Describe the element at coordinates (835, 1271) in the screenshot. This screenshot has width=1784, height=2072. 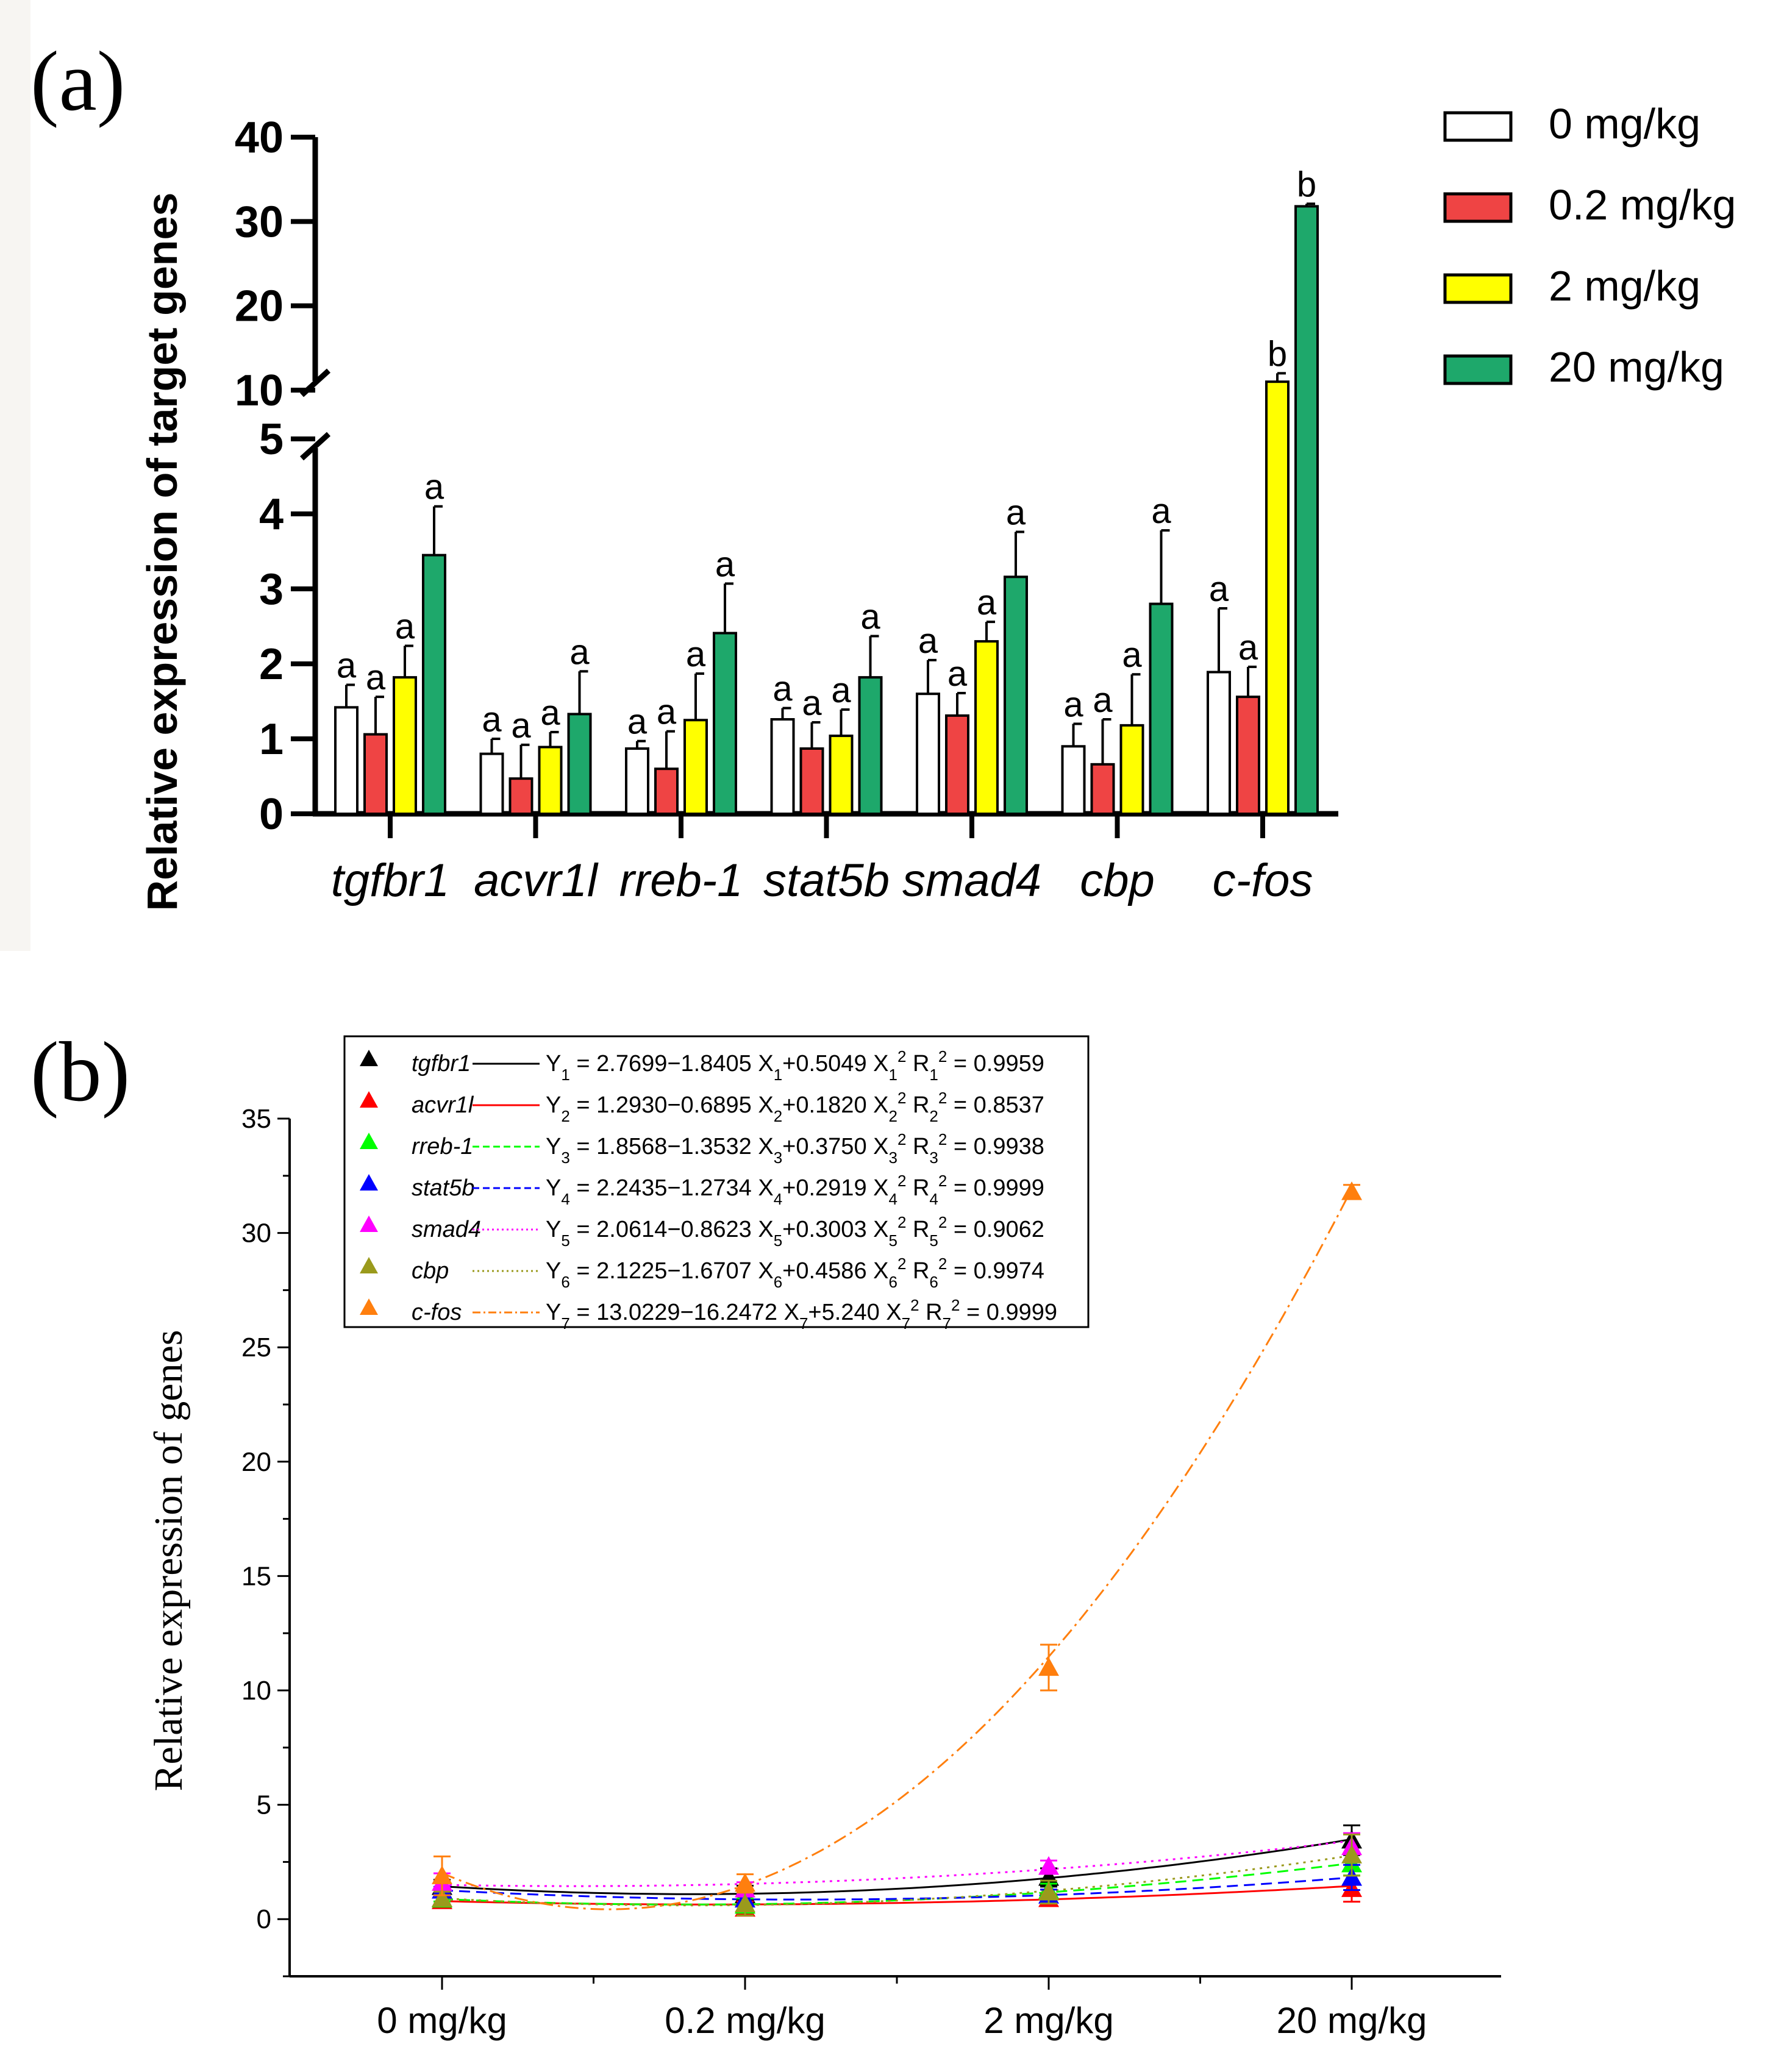
I see `equation-part: +0.4586 X` at that location.